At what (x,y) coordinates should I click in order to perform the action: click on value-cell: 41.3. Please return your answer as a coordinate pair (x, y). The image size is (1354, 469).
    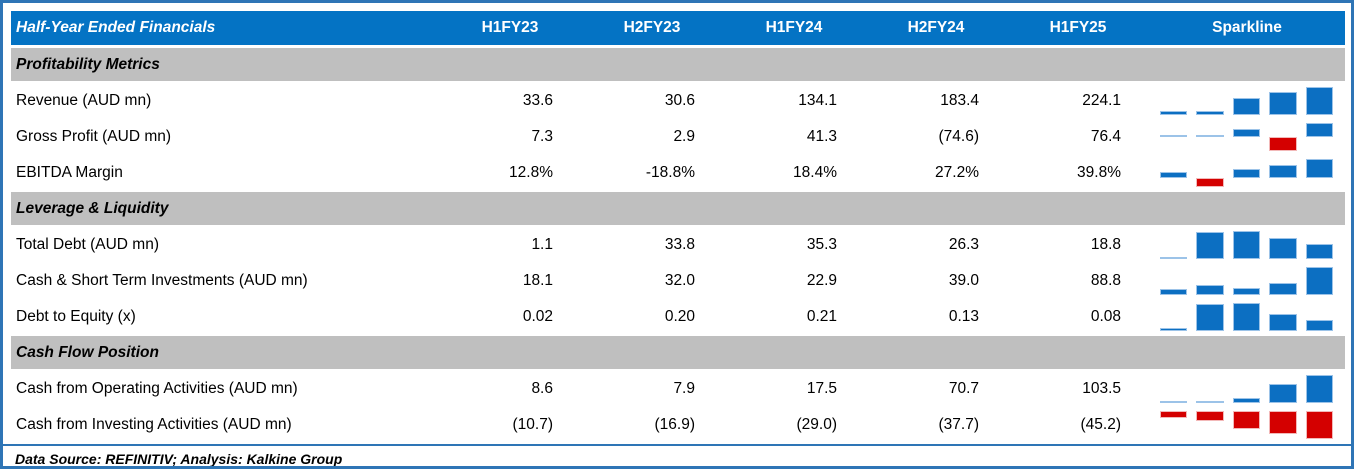
    Looking at the image, I should click on (821, 136).